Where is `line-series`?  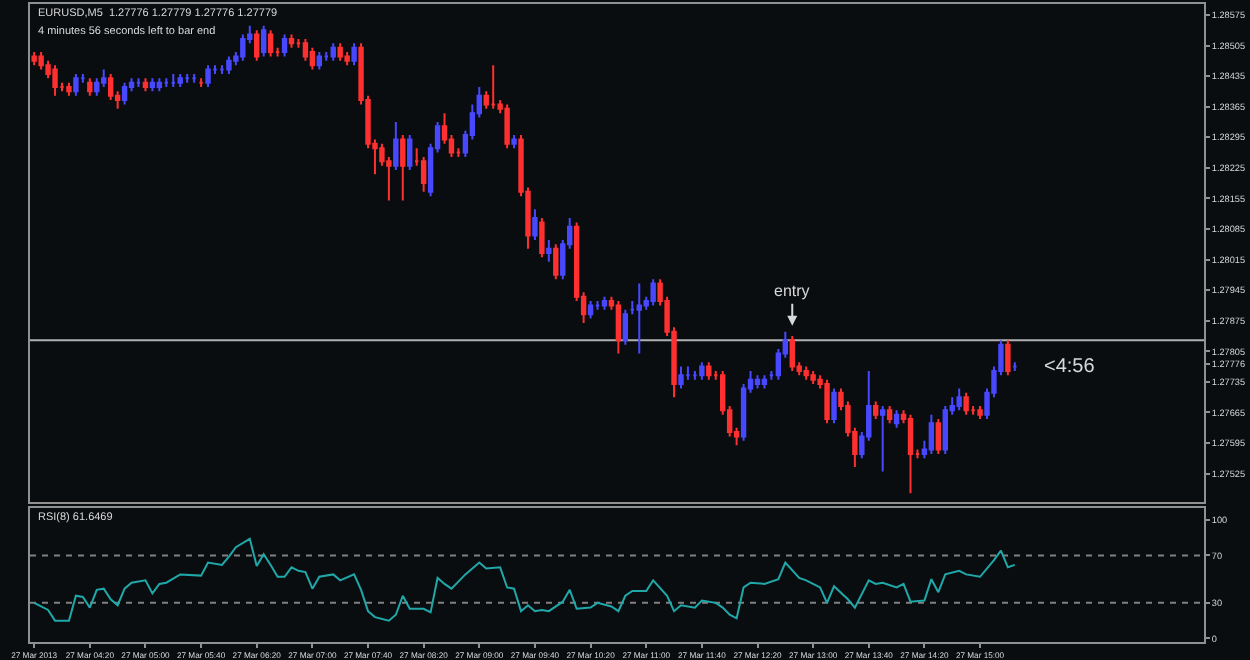 line-series is located at coordinates (524, 579).